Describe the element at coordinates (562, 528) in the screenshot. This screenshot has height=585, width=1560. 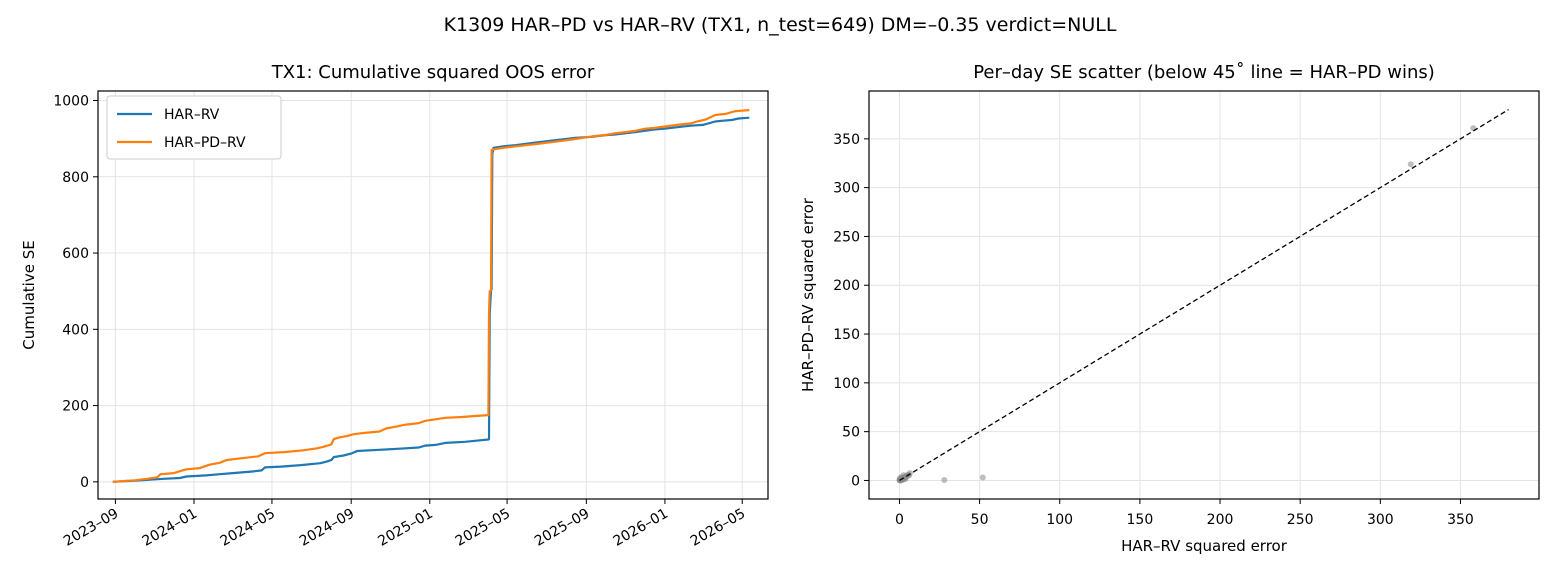
I see `left-x-tick-label-2025-09: 2025–09` at that location.